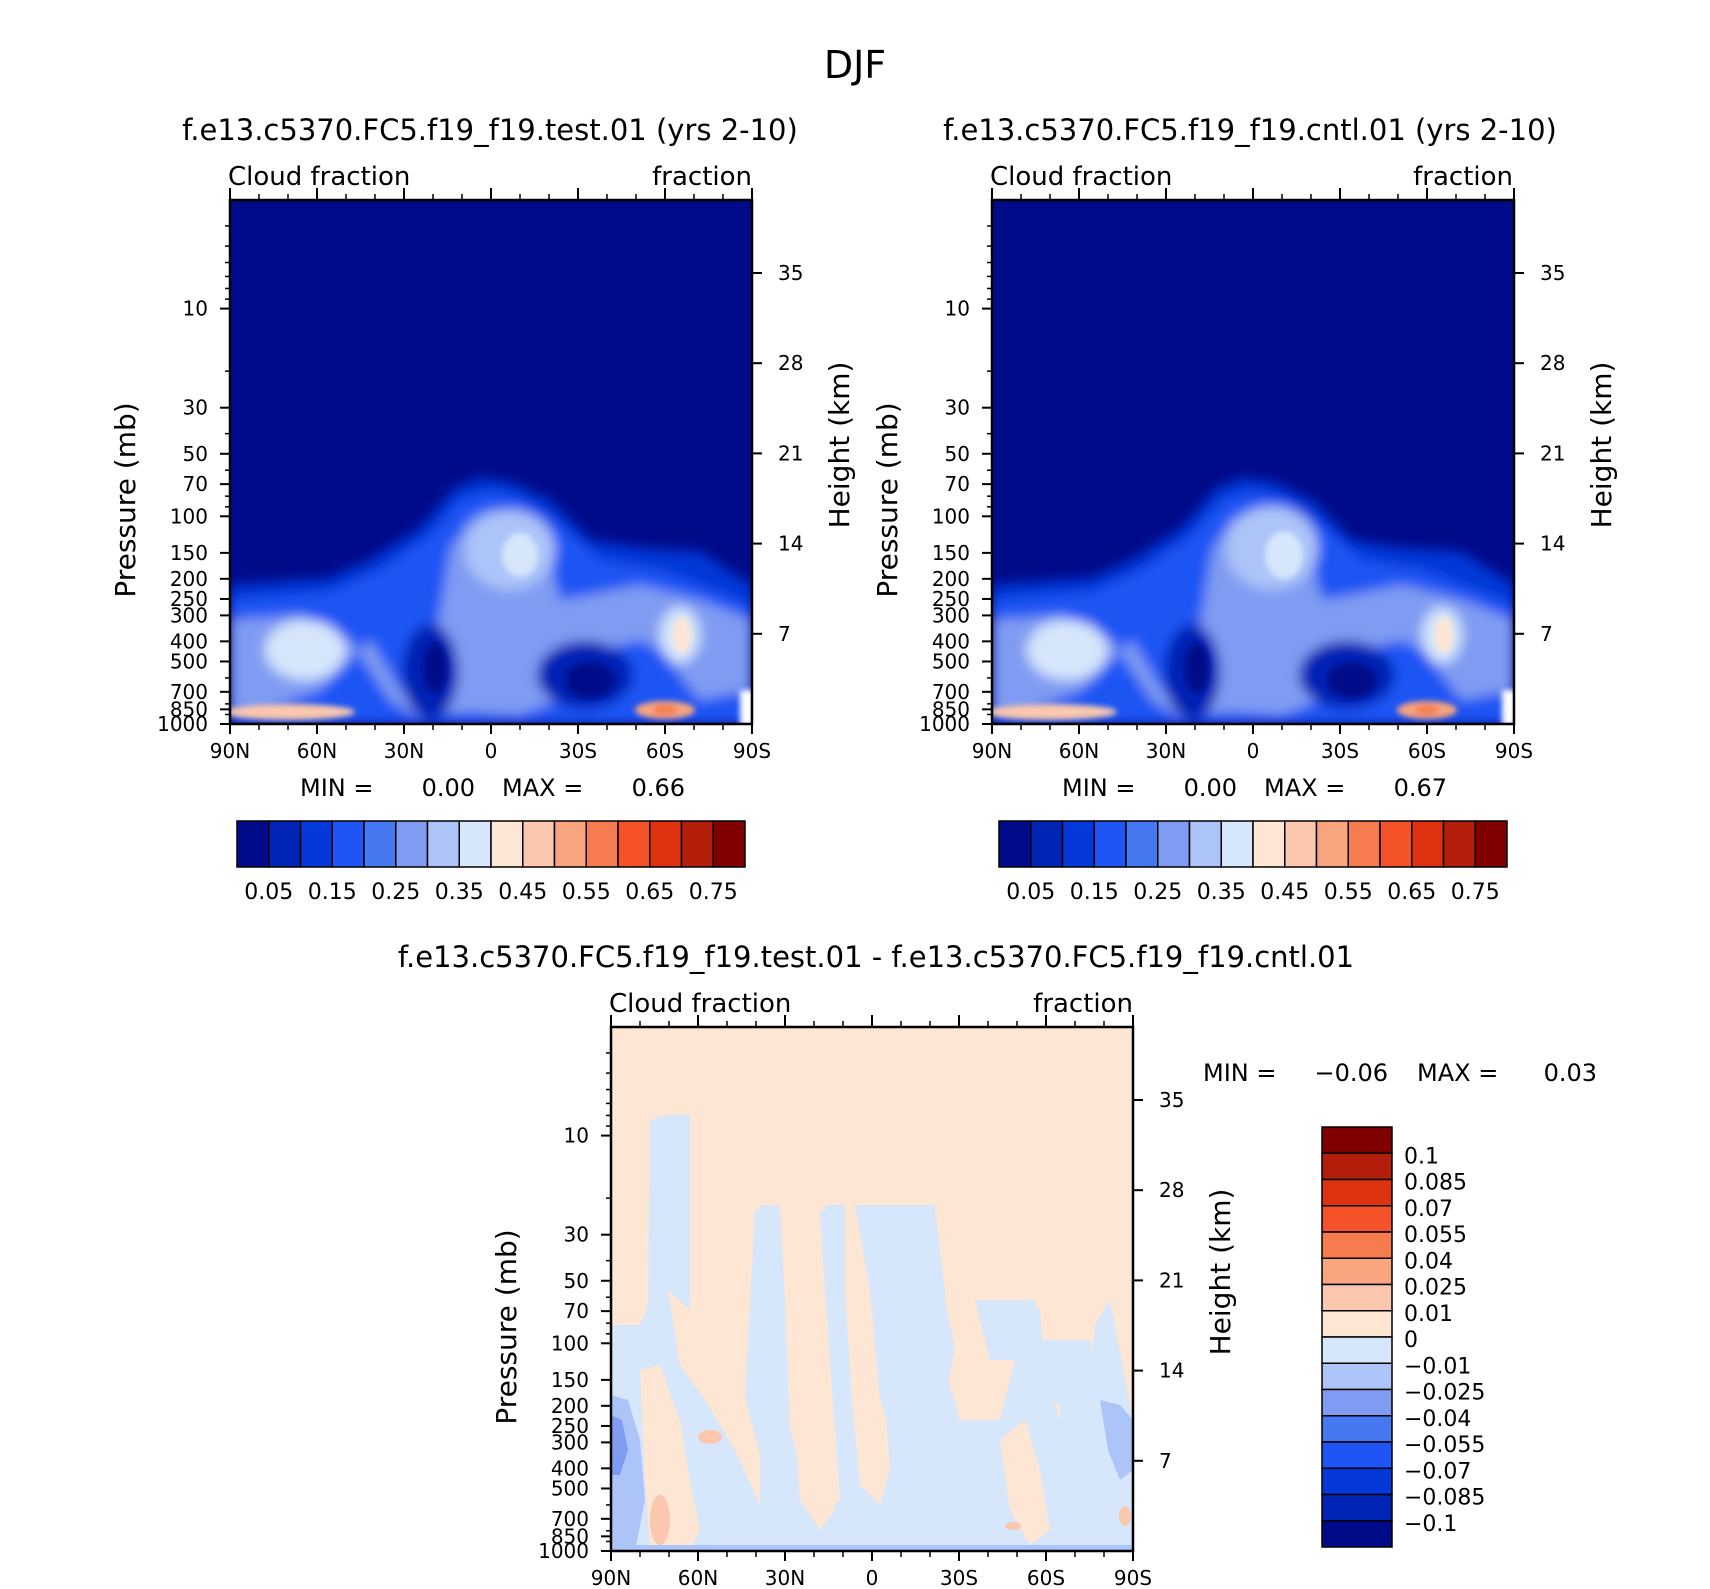 The height and width of the screenshot is (1589, 1710). What do you see at coordinates (332, 892) in the screenshot?
I see `colorbar-label: 0.15` at bounding box center [332, 892].